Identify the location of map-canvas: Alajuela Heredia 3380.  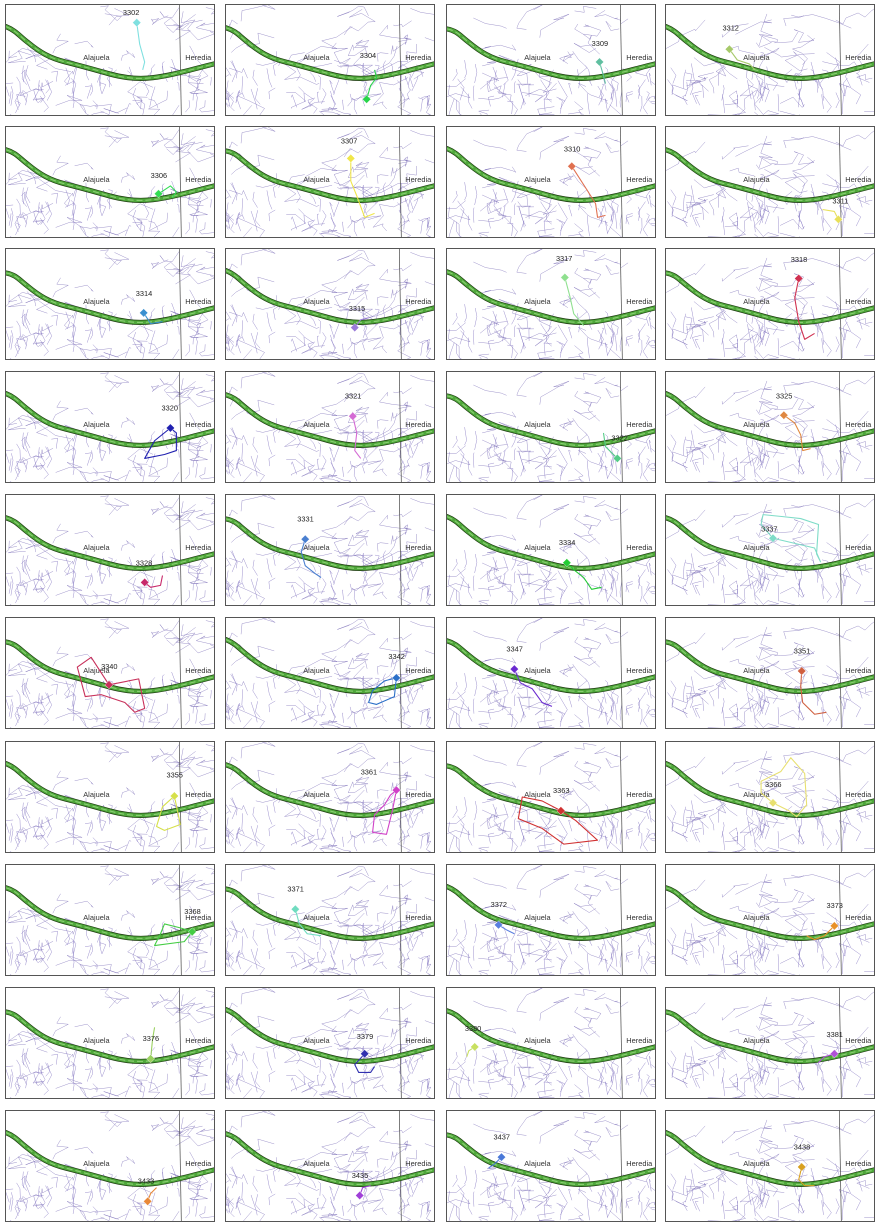
(551, 1043).